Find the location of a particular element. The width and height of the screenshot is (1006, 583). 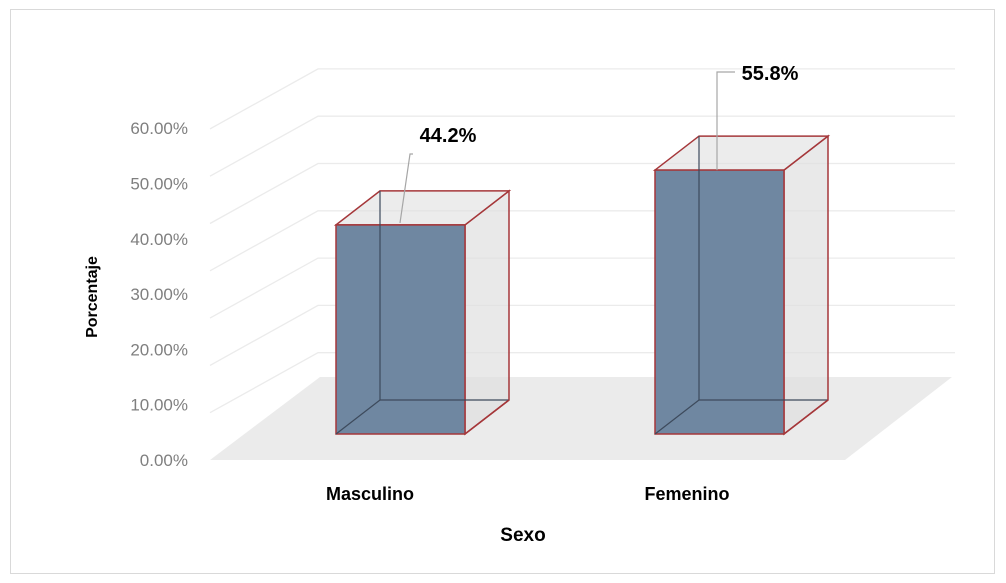

x-category-label: Femenino is located at coordinates (686, 494).